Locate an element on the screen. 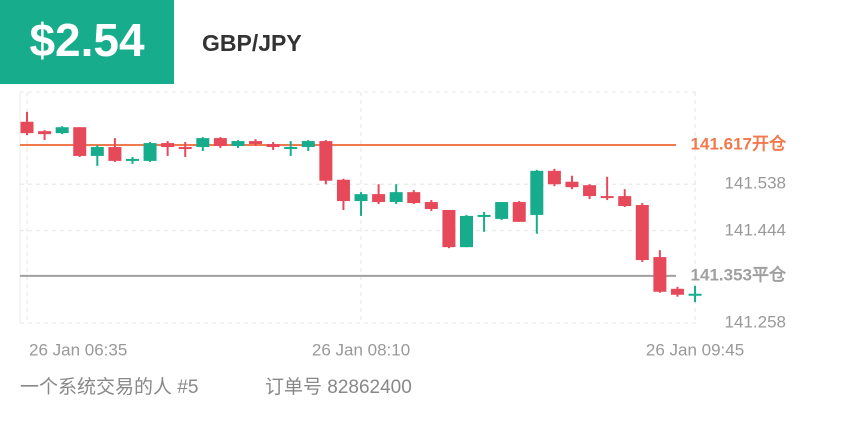  x-tick-label: 26 Jan 08:10 is located at coordinates (361, 349).